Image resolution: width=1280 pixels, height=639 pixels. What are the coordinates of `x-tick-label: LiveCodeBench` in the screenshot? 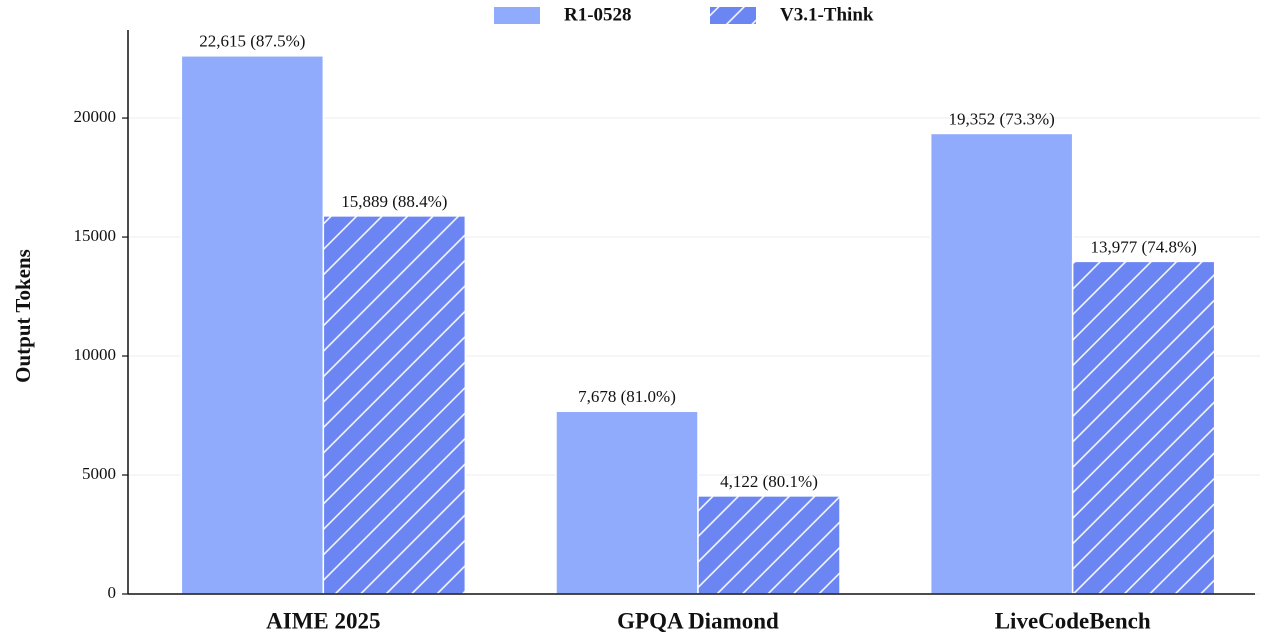 It's located at (1073, 620).